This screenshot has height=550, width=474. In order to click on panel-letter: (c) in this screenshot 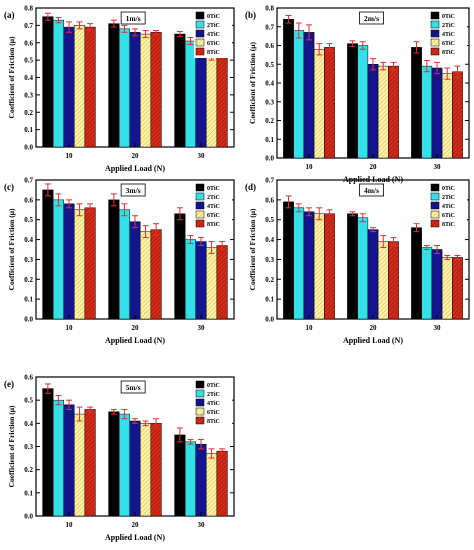, I will do `click(9, 187)`.